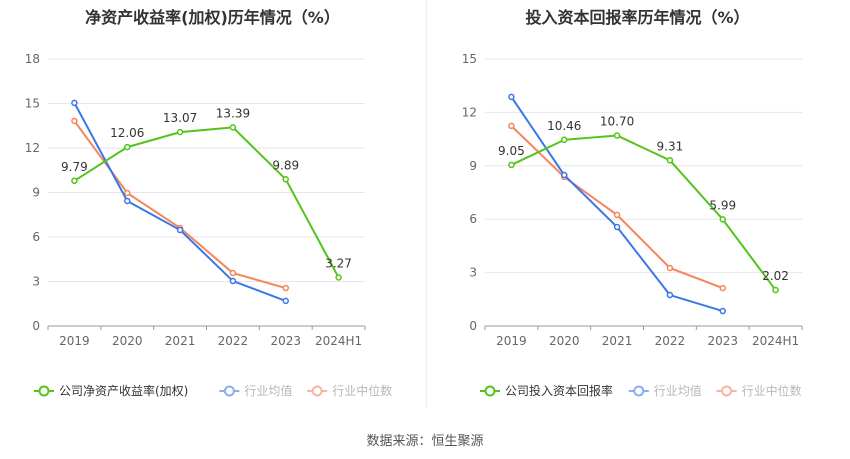 The width and height of the screenshot is (850, 459). What do you see at coordinates (670, 146) in the screenshot?
I see `data-label: 9.31` at bounding box center [670, 146].